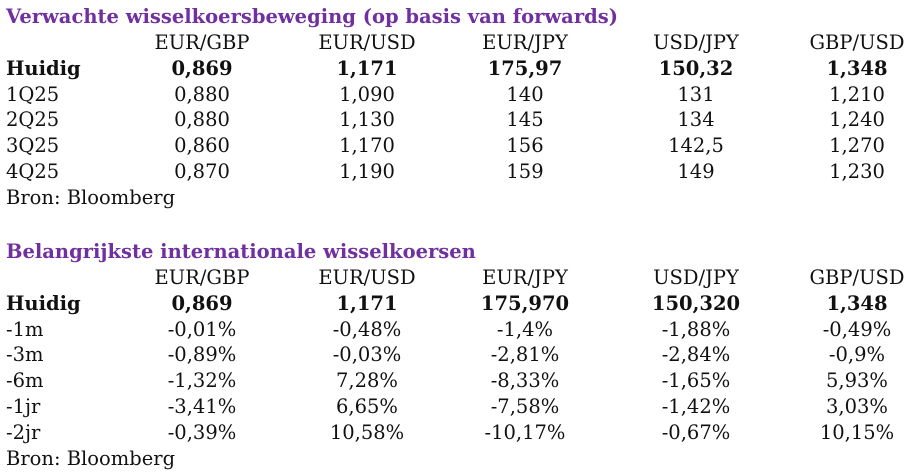  I want to click on table-cell: 1,210, so click(857, 94).